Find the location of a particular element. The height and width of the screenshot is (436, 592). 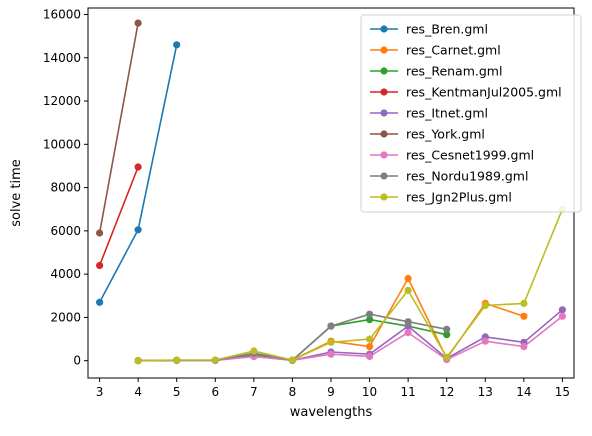

y-tick-label: 14000 is located at coordinates (62, 58).